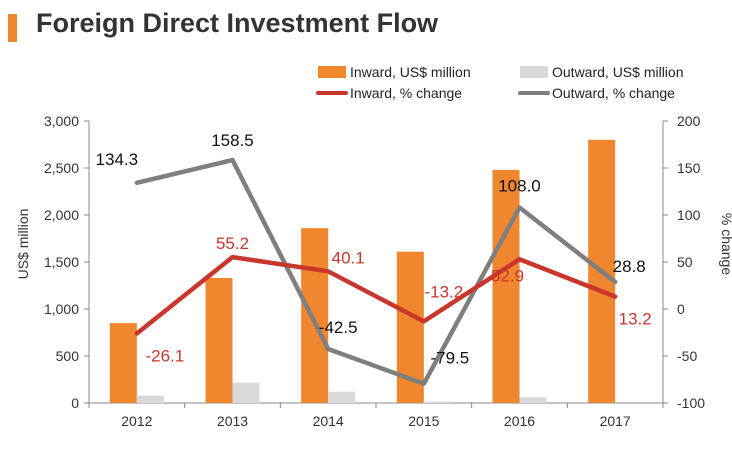 The image size is (732, 450). I want to click on legend-label: Outward, % change, so click(613, 93).